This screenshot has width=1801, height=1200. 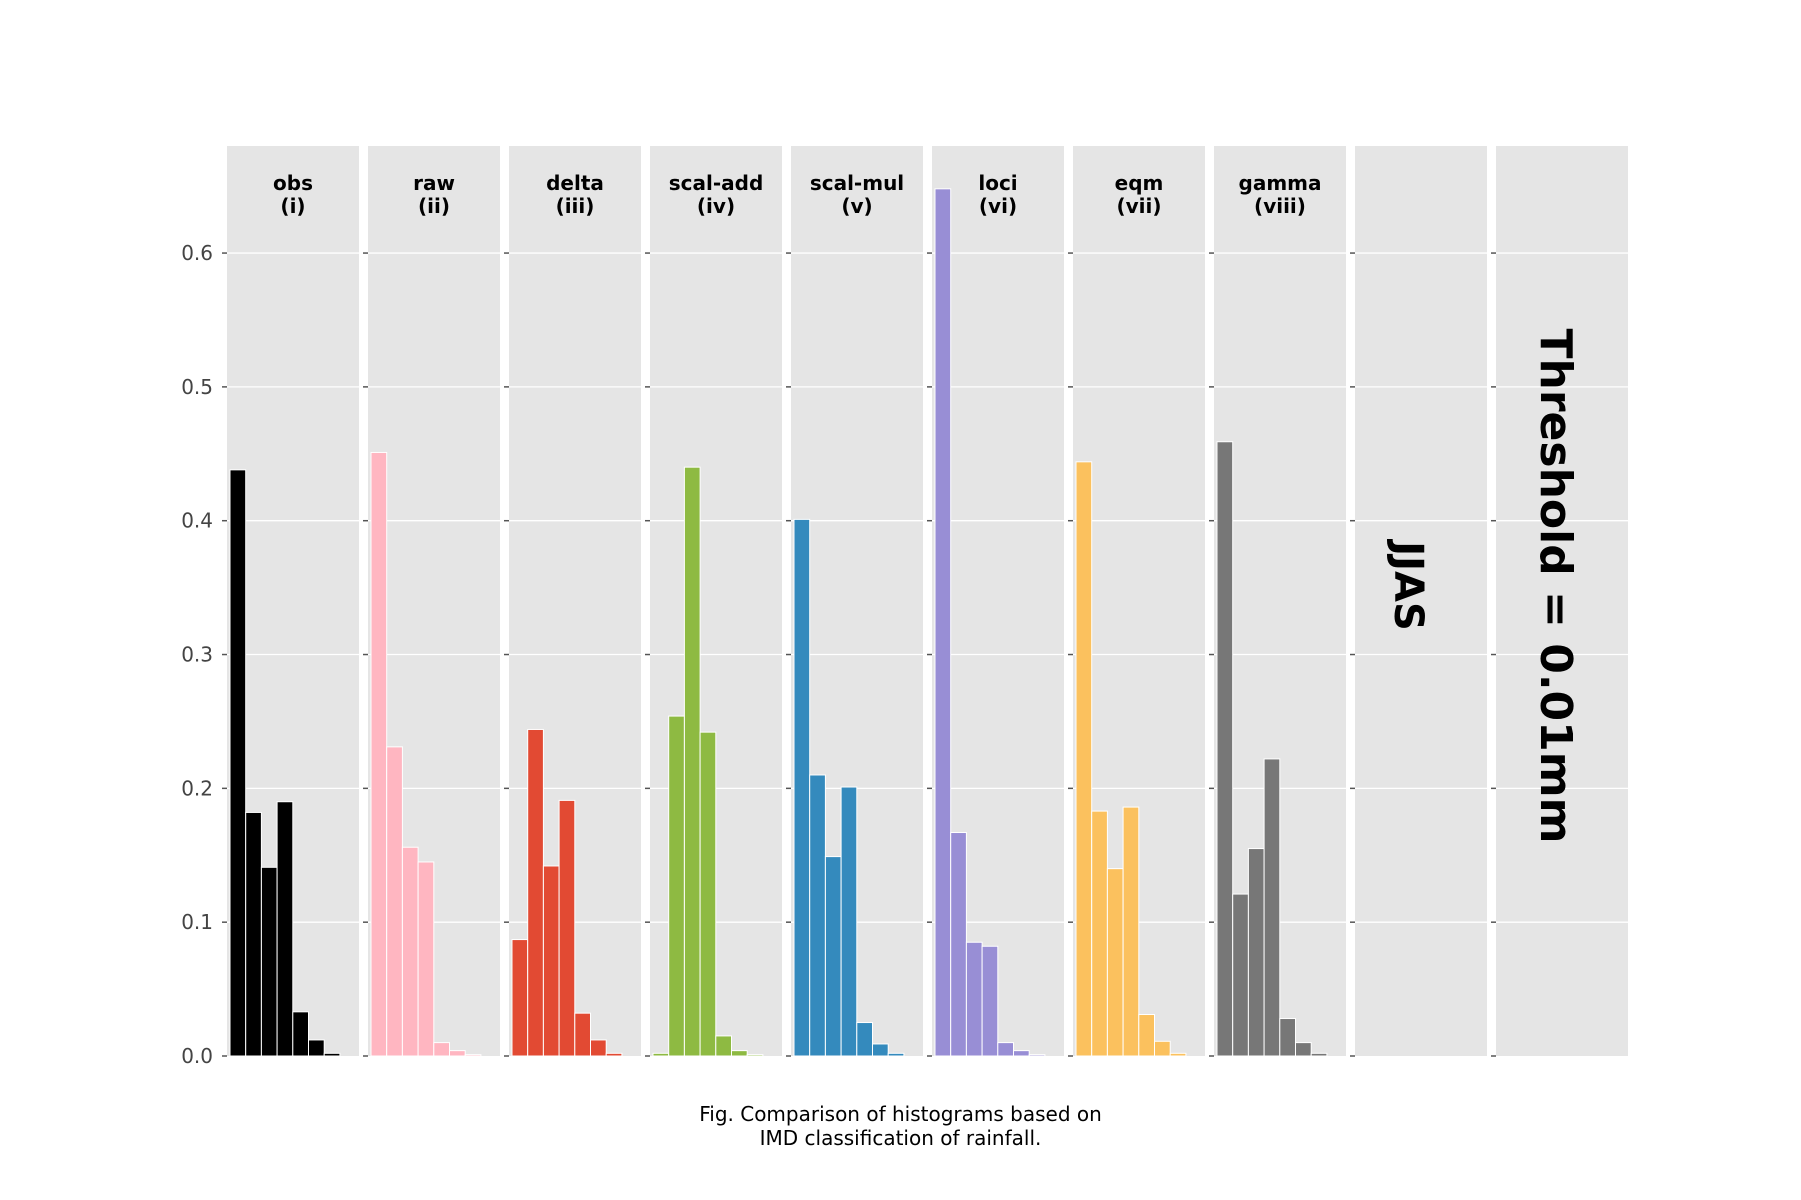 I want to click on ytick-label: 0.4, so click(x=197, y=521).